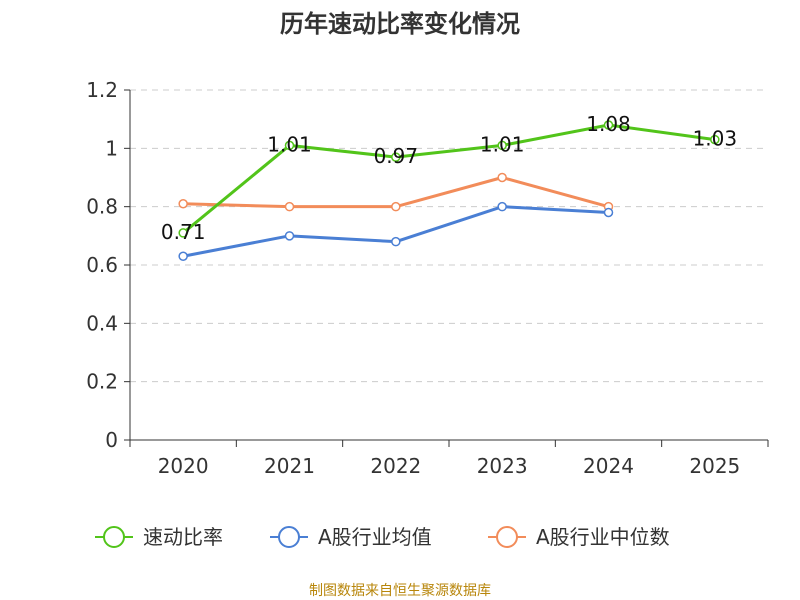 This screenshot has width=800, height=600. What do you see at coordinates (102, 382) in the screenshot?
I see `y-tick-label: 0.2` at bounding box center [102, 382].